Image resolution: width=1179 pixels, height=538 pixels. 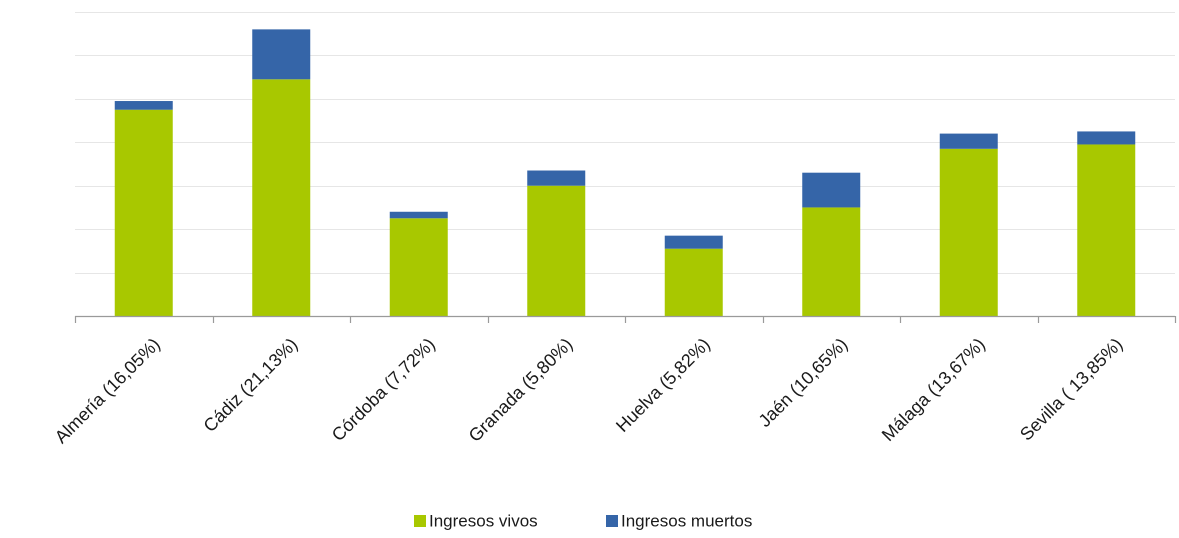 What do you see at coordinates (420, 521) in the screenshot?
I see `legend-swatch-ingresos-vivos` at bounding box center [420, 521].